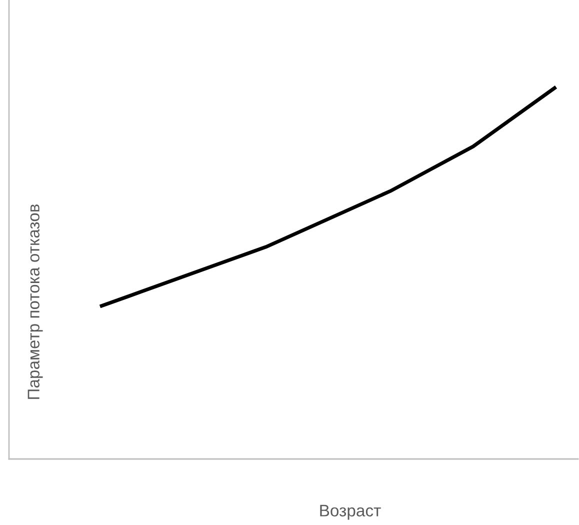 Image resolution: width=579 pixels, height=525 pixels. What do you see at coordinates (35, 301) in the screenshot?
I see `y-axis-title: Параметр потока отказов` at bounding box center [35, 301].